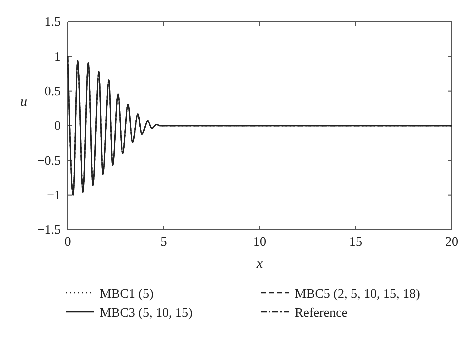 The width and height of the screenshot is (474, 342). Describe the element at coordinates (57, 56) in the screenshot. I see `y-tick-label: 1` at that location.